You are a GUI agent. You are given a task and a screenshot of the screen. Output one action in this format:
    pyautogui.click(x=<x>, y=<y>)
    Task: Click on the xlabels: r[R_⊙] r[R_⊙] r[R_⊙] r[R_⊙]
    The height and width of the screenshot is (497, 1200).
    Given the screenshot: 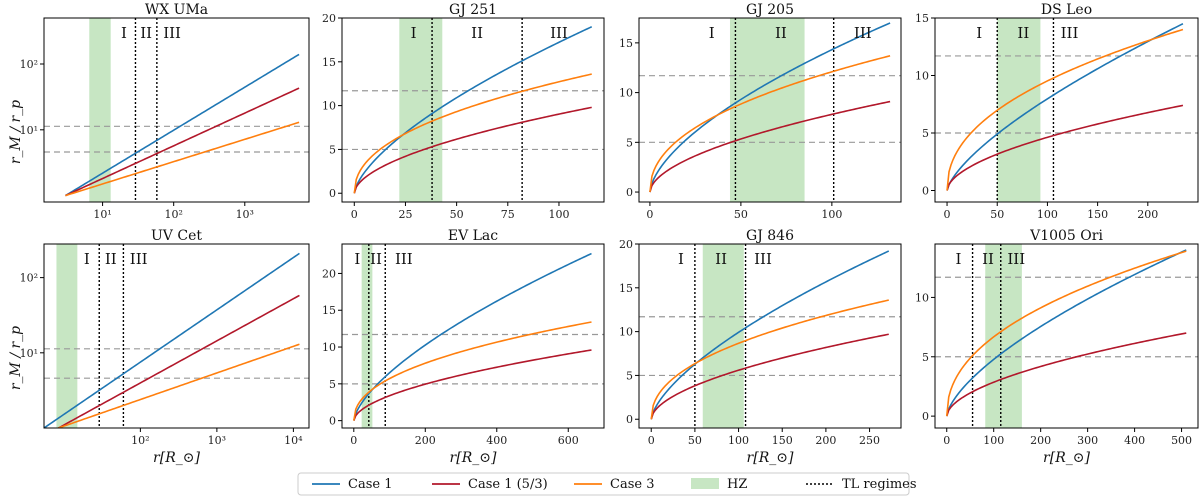 What is the action you would take?
    pyautogui.click(x=621, y=458)
    